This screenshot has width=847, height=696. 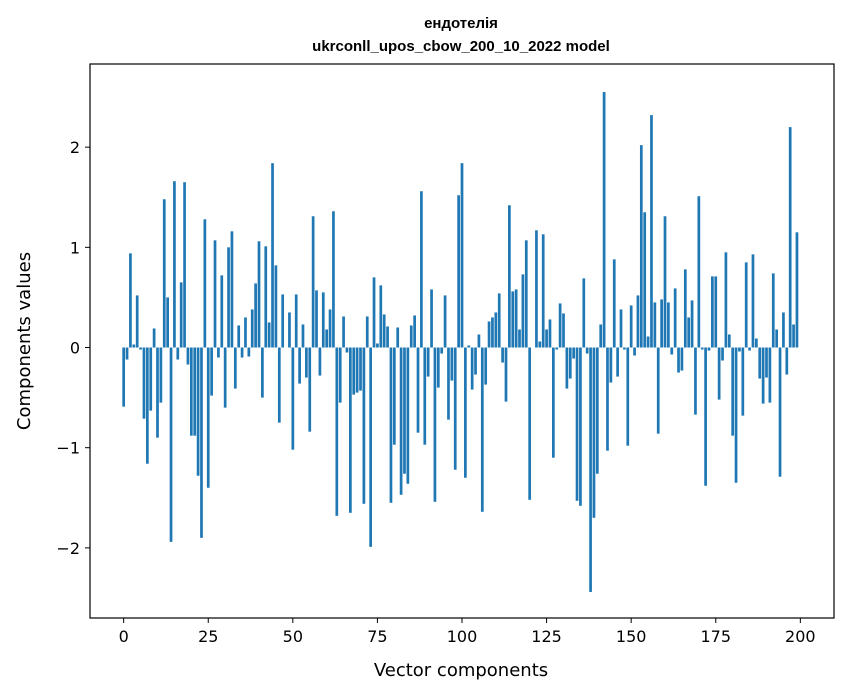 I want to click on y-axis-ticks: −2 −1 0 1 2, so click(x=73, y=348).